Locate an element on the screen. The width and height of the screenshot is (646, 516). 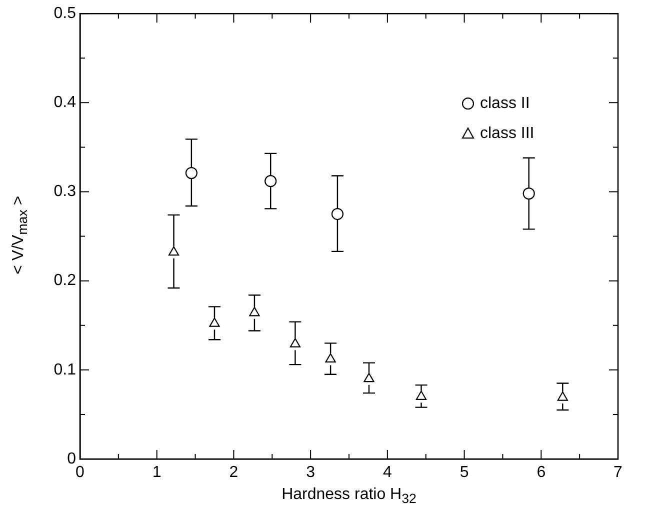
x-tick-label: 7 is located at coordinates (618, 473).